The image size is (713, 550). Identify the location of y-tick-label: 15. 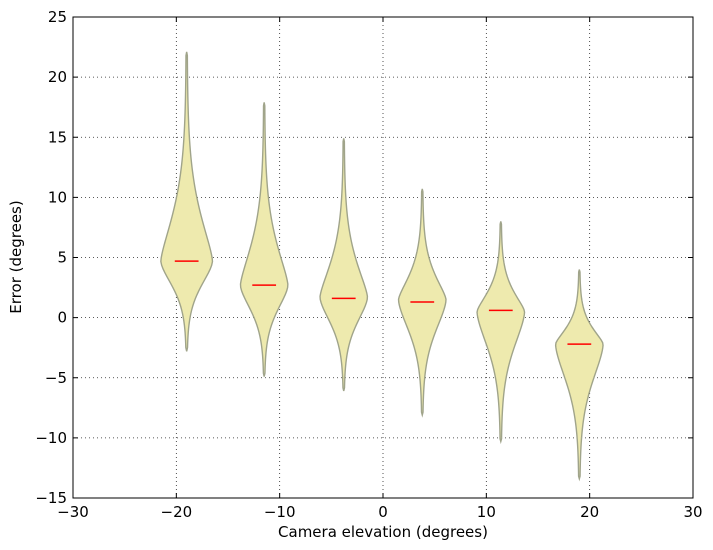
(57, 137).